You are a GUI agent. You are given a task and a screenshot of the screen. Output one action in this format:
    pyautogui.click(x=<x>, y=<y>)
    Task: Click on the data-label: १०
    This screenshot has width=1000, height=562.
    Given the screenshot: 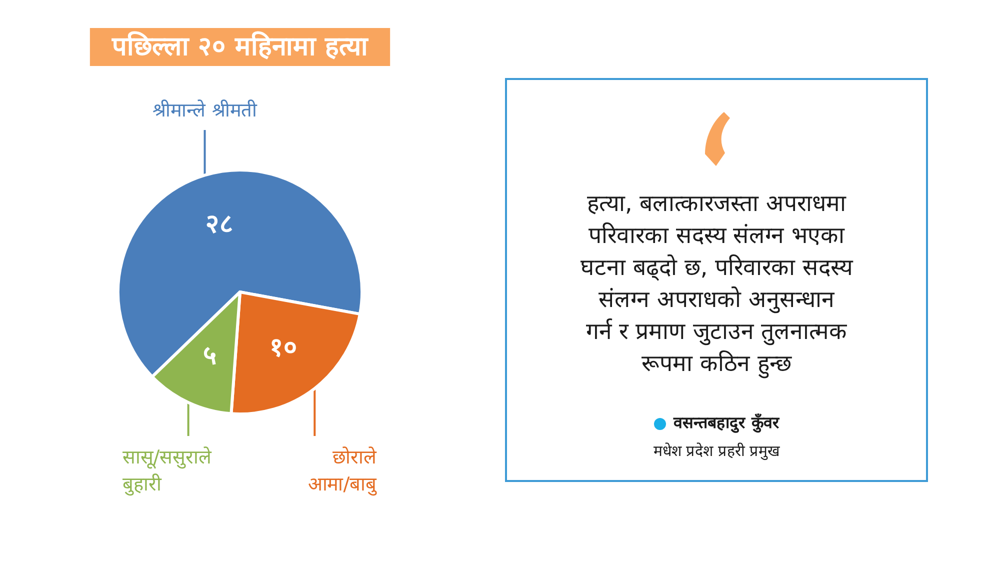 What is the action you would take?
    pyautogui.click(x=283, y=347)
    